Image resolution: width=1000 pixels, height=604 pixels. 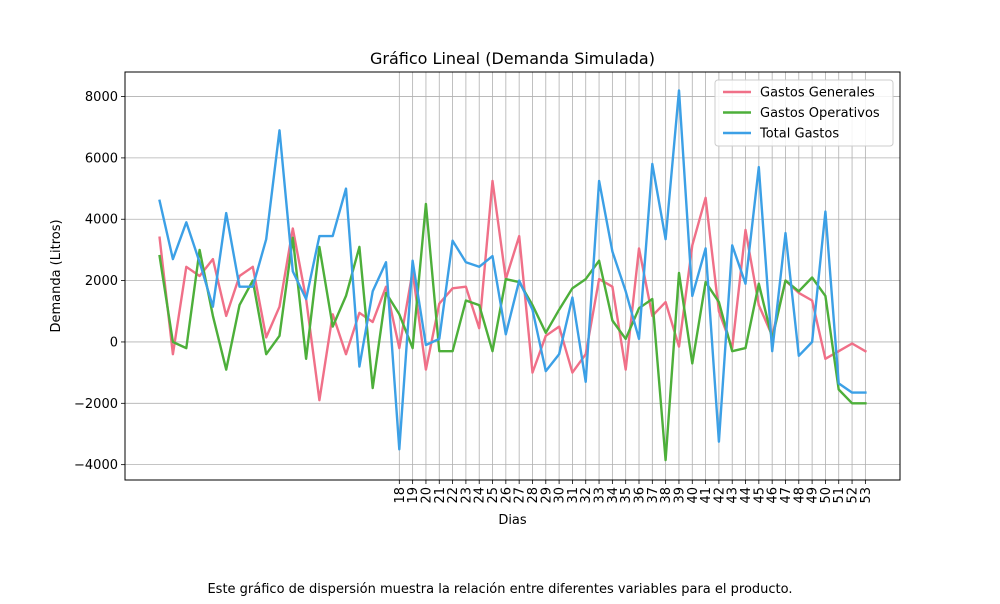 What do you see at coordinates (866, 495) in the screenshot?
I see `x-tick-label: 53` at bounding box center [866, 495].